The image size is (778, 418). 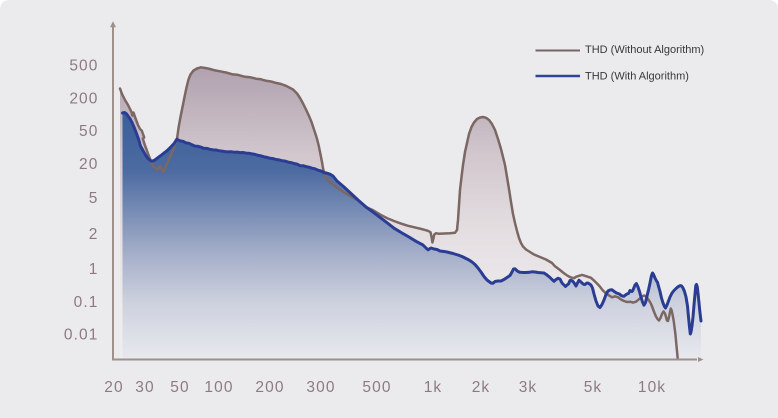 What do you see at coordinates (481, 387) in the screenshot?
I see `svg-text: 2k` at bounding box center [481, 387].